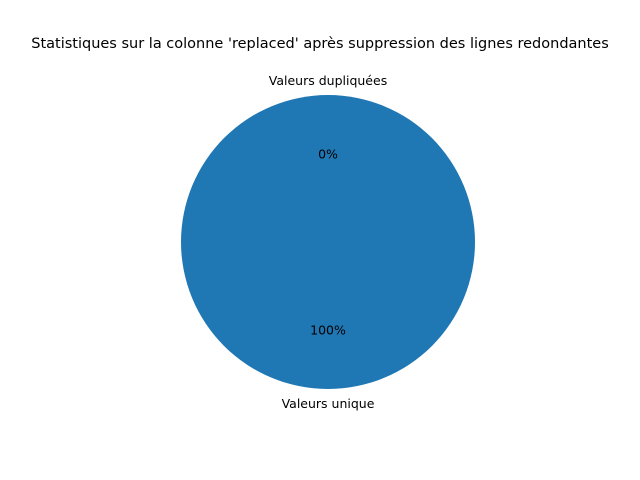 The image size is (640, 480). Describe the element at coordinates (328, 403) in the screenshot. I see `slice-label-valeurs-unique: Valeurs unique` at that location.